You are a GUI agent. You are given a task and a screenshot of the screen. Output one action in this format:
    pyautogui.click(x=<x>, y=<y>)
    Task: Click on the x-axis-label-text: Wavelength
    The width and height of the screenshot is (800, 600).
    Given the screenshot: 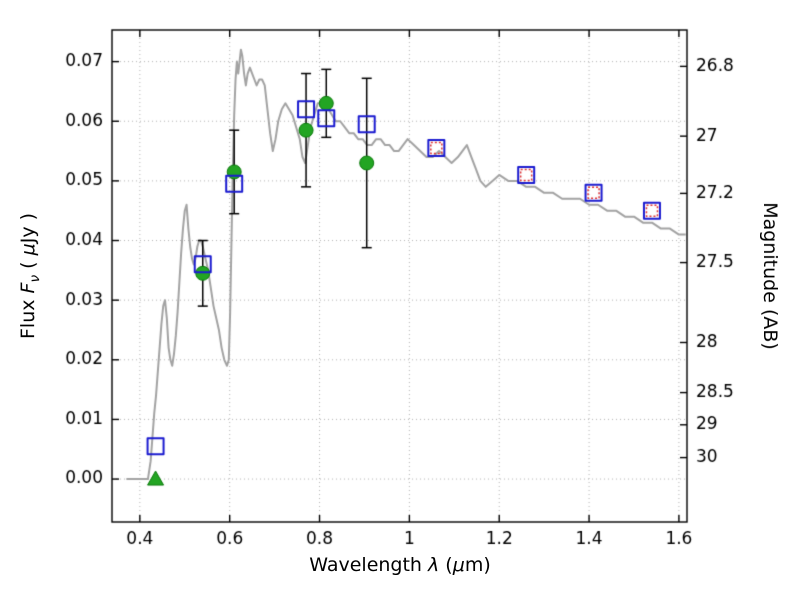 What is the action you would take?
    pyautogui.click(x=369, y=565)
    